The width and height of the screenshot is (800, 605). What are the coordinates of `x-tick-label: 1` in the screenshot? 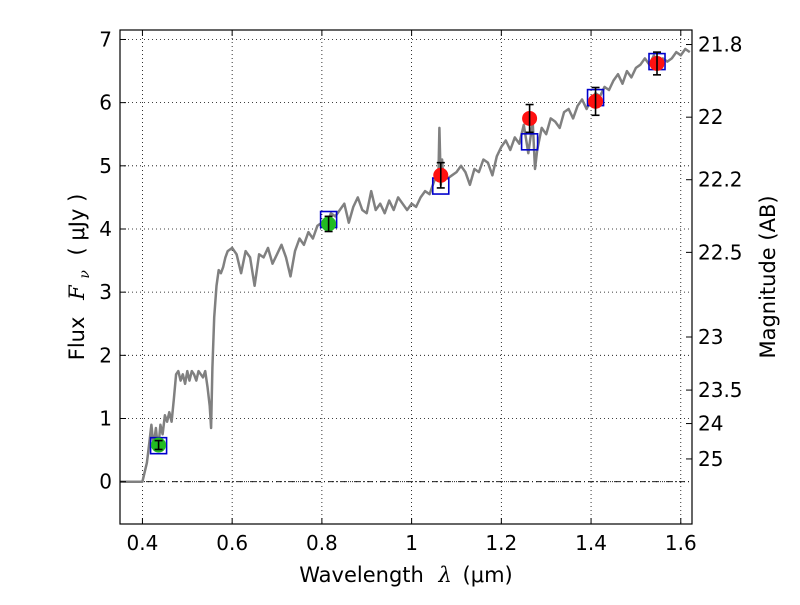 It's located at (411, 543).